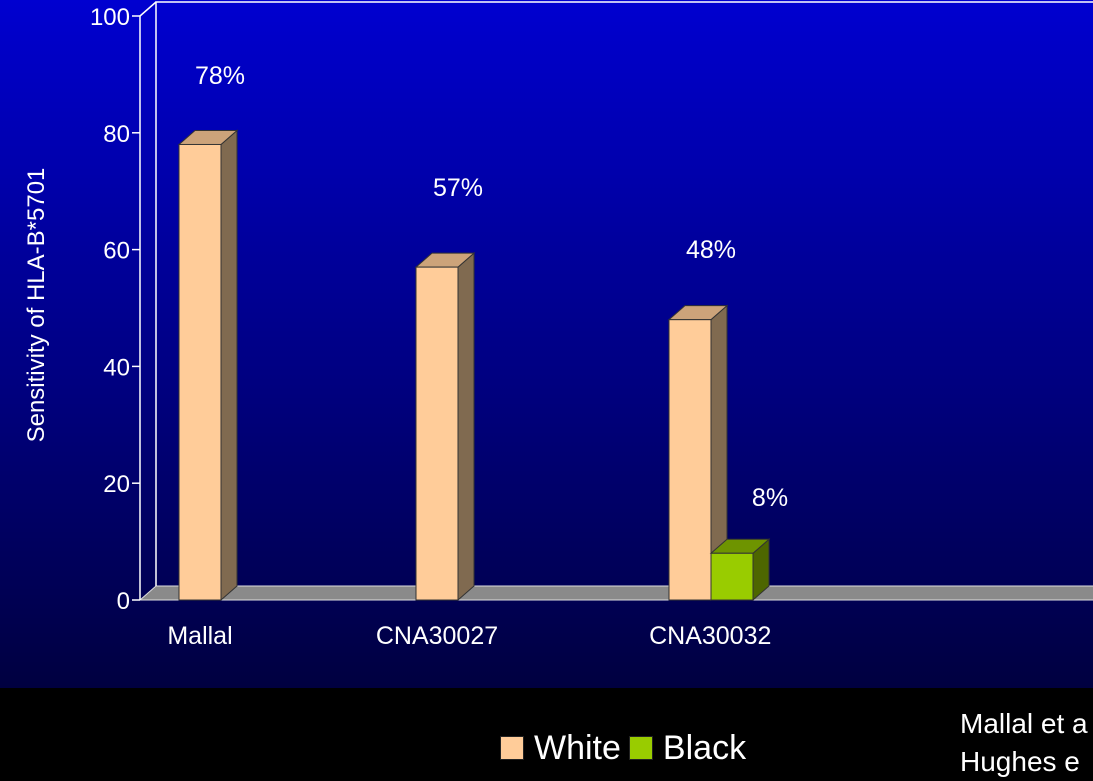 This screenshot has width=1093, height=781. I want to click on y-tick-label: 80, so click(116, 134).